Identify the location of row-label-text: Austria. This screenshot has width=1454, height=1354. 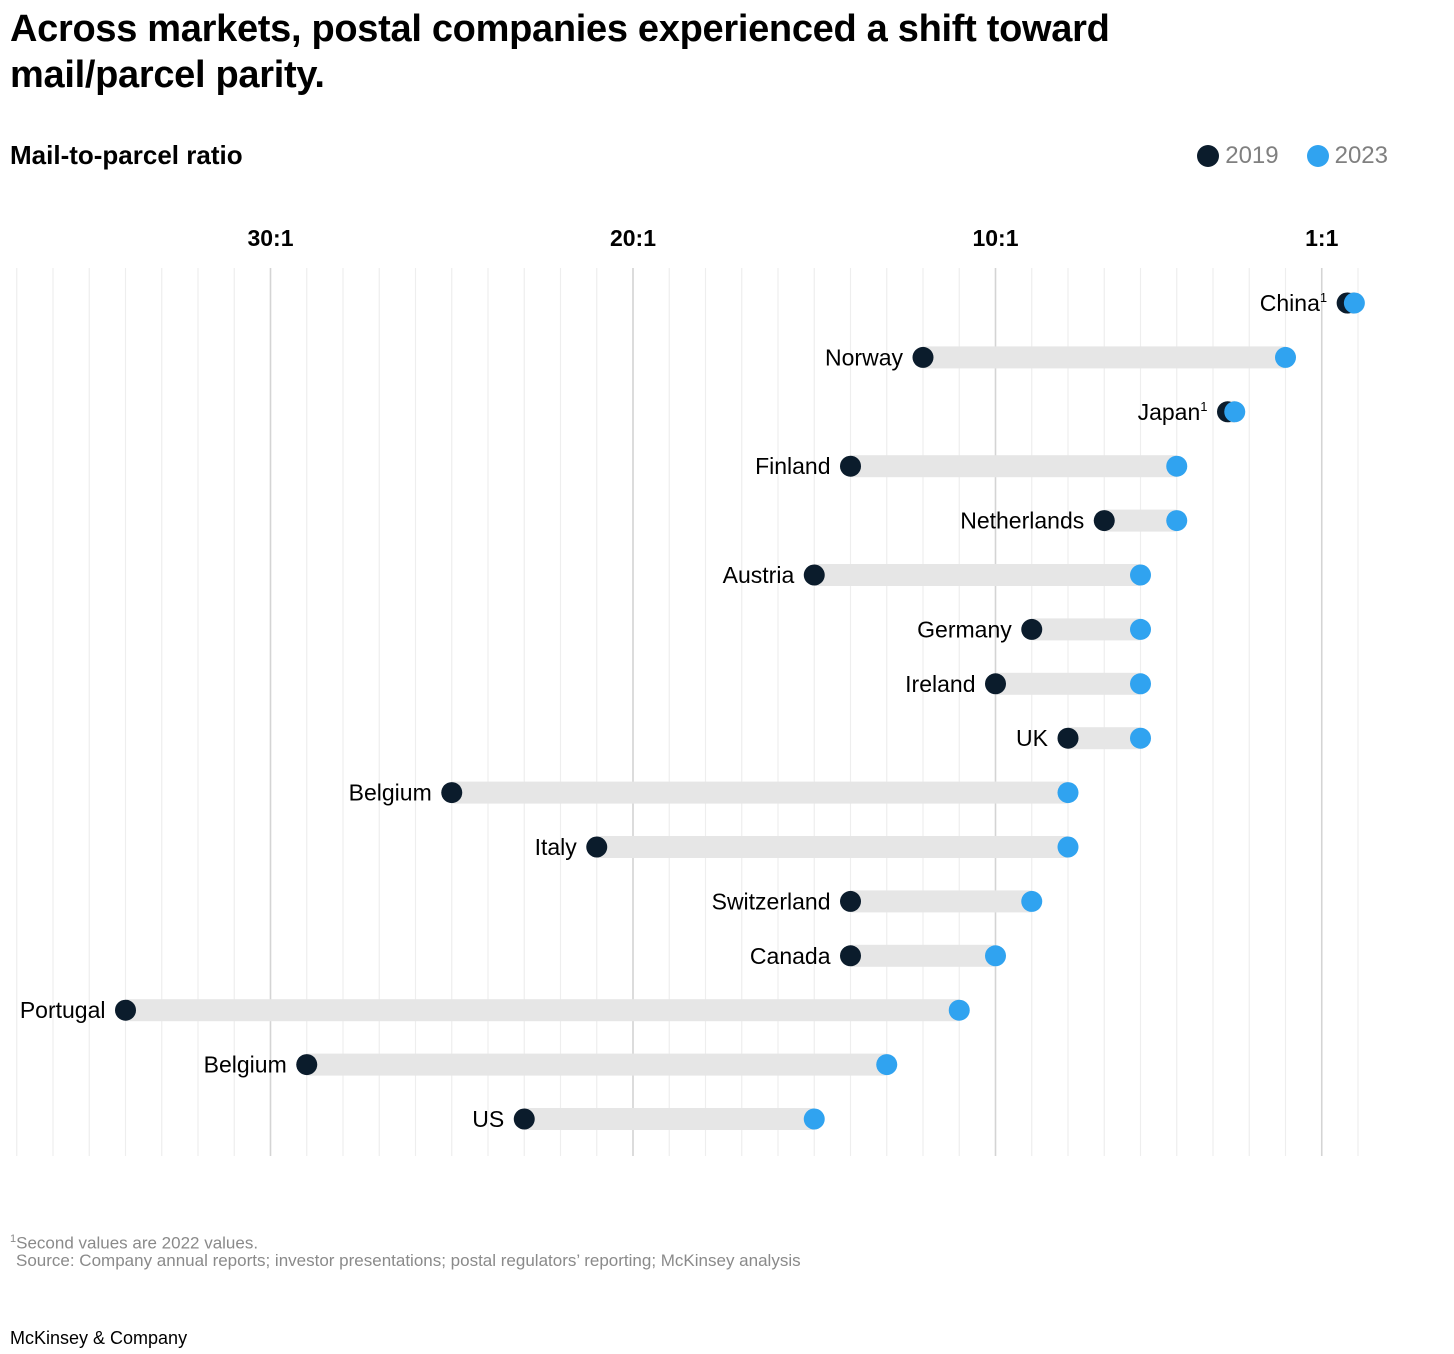
(759, 575).